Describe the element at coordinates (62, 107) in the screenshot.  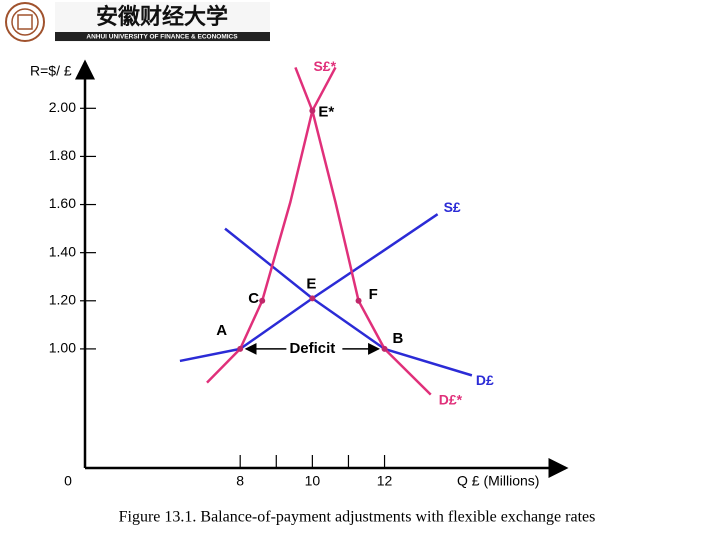
I see `y-tick-label: 2.00` at that location.